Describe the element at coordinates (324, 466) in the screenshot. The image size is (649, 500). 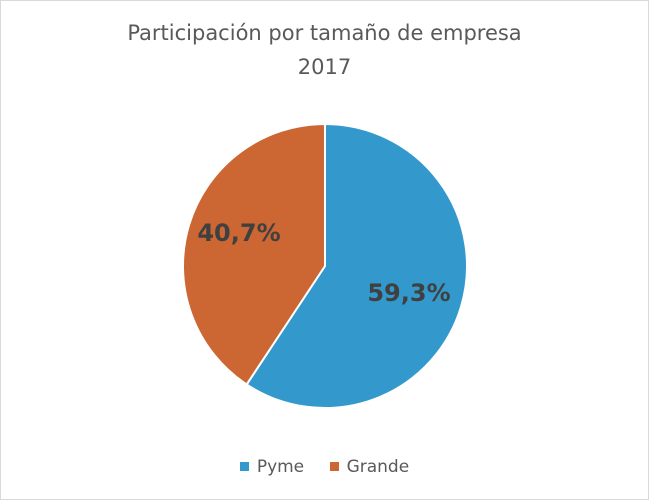
I see `legend: Pyme Grande` at that location.